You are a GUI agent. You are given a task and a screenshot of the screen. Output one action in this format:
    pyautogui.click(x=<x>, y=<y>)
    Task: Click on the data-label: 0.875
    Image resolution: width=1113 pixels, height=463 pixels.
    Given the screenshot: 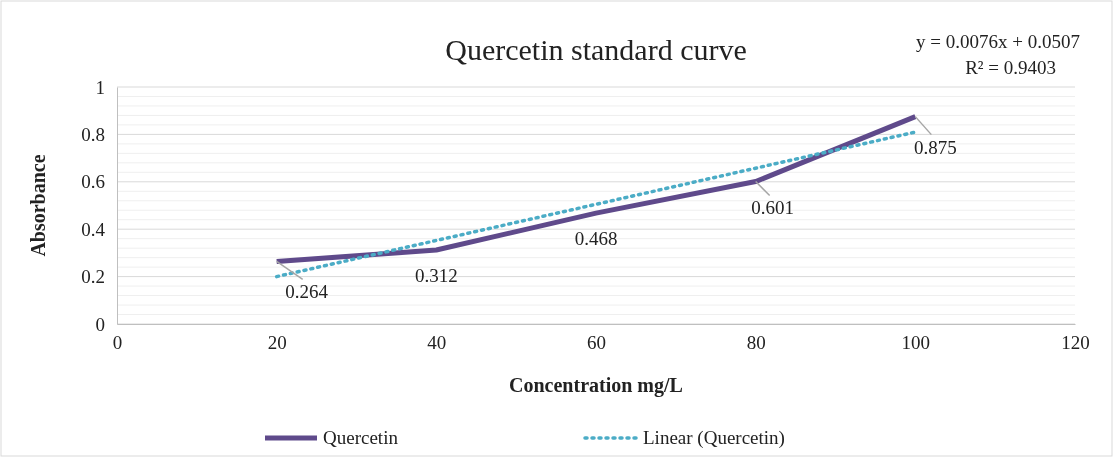 What is the action you would take?
    pyautogui.click(x=935, y=147)
    